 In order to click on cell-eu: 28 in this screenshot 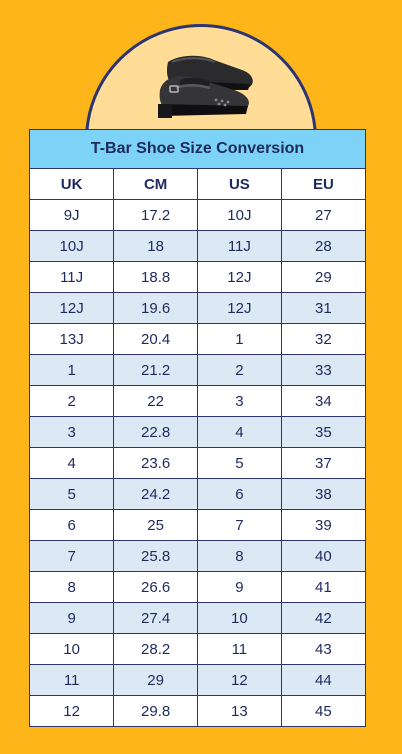, I will do `click(322, 246)`.